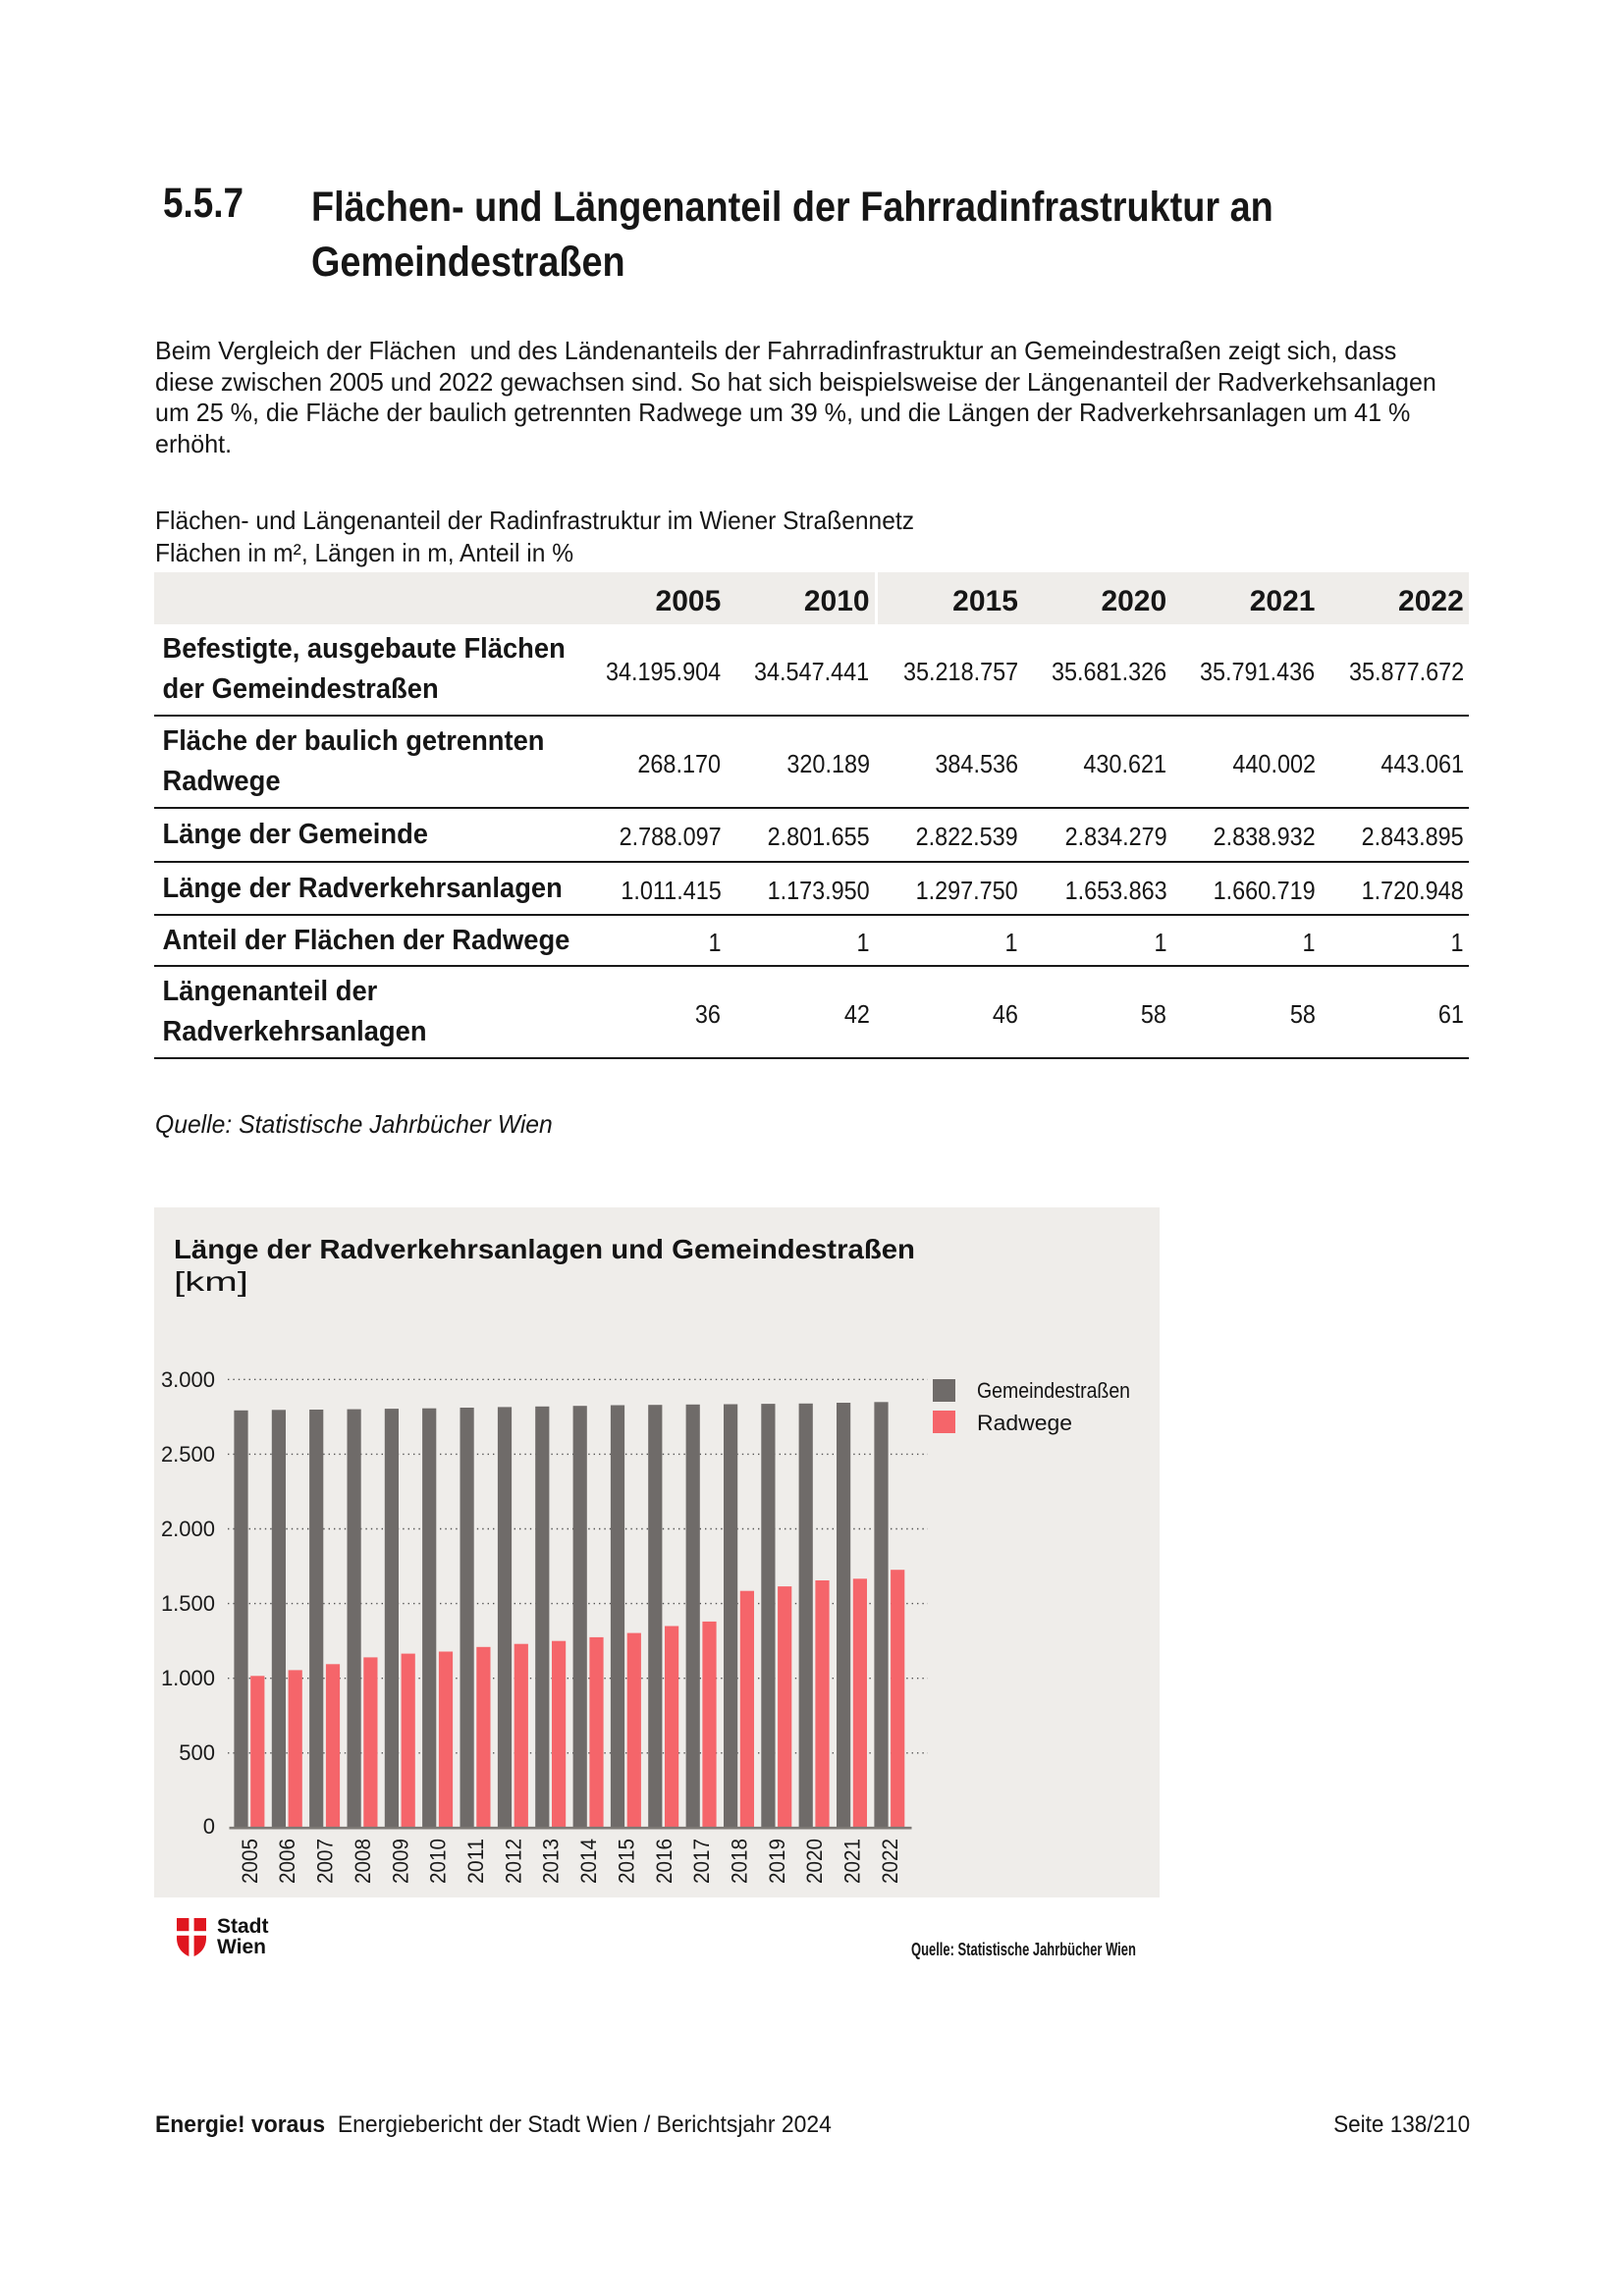 This screenshot has height=2296, width=1624. Describe the element at coordinates (852, 1862) in the screenshot. I see `svg-text: 2021` at that location.